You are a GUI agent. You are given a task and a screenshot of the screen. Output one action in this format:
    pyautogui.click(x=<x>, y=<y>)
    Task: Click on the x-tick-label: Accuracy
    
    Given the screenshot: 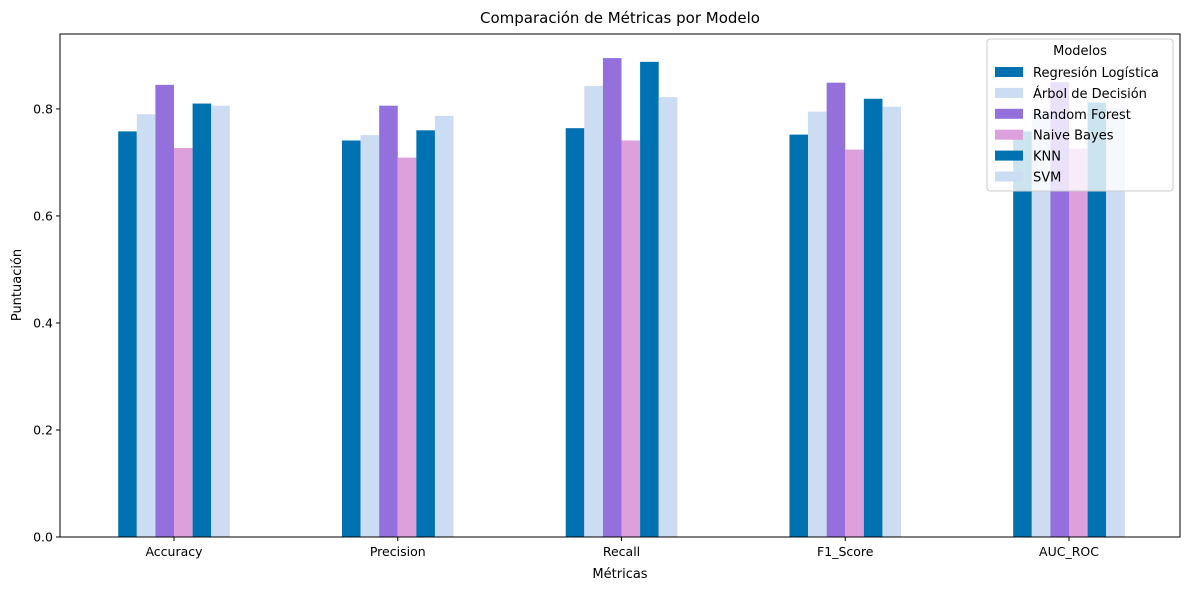 What is the action you would take?
    pyautogui.click(x=174, y=551)
    